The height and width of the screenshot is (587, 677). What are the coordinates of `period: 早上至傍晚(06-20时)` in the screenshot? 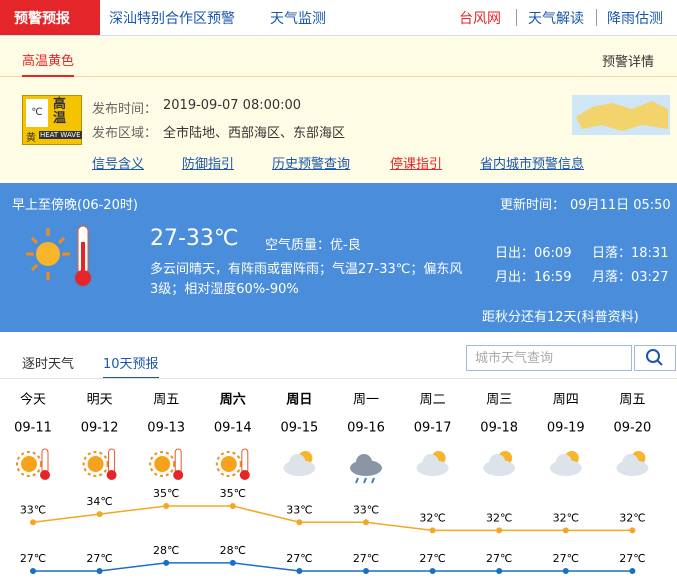 It's located at (75, 205).